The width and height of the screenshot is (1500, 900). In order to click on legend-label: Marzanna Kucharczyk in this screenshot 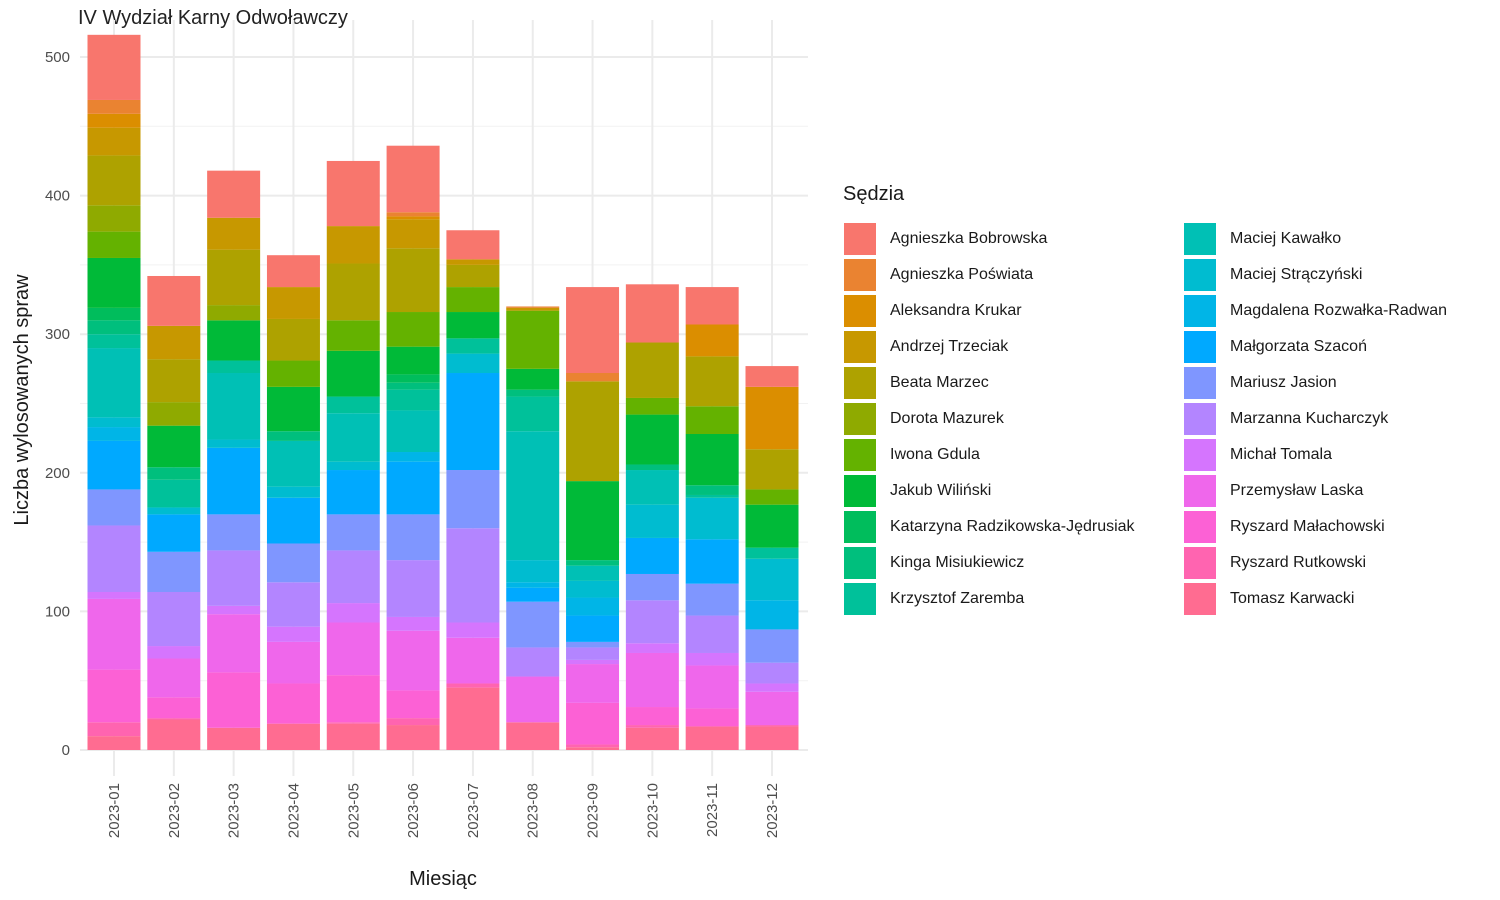, I will do `click(1309, 418)`.